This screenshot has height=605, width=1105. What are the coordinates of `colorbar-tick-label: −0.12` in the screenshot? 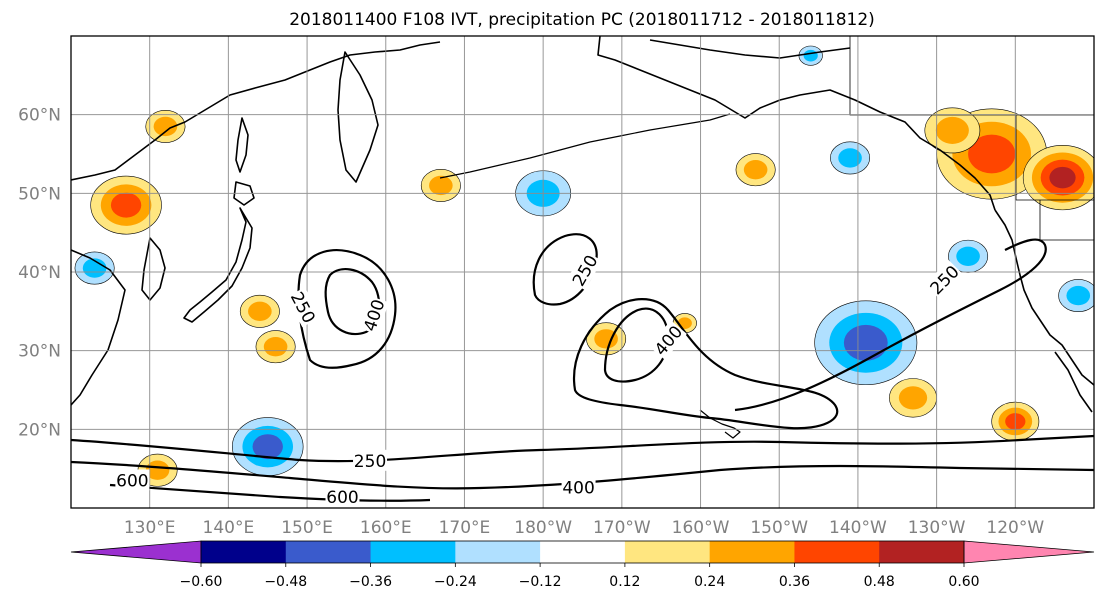 It's located at (540, 582).